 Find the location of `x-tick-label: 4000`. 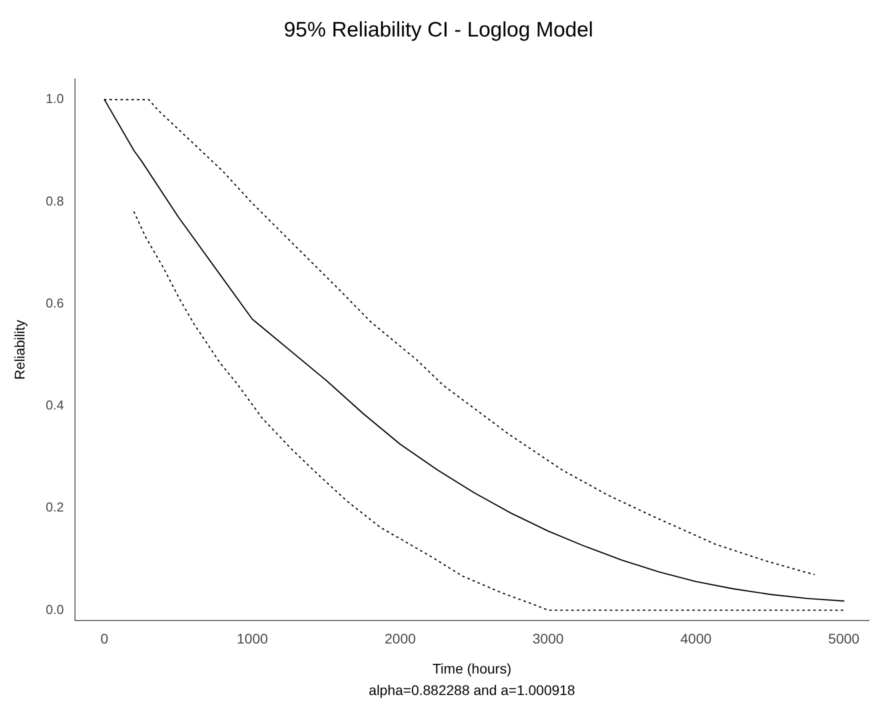

x-tick-label: 4000 is located at coordinates (696, 638).